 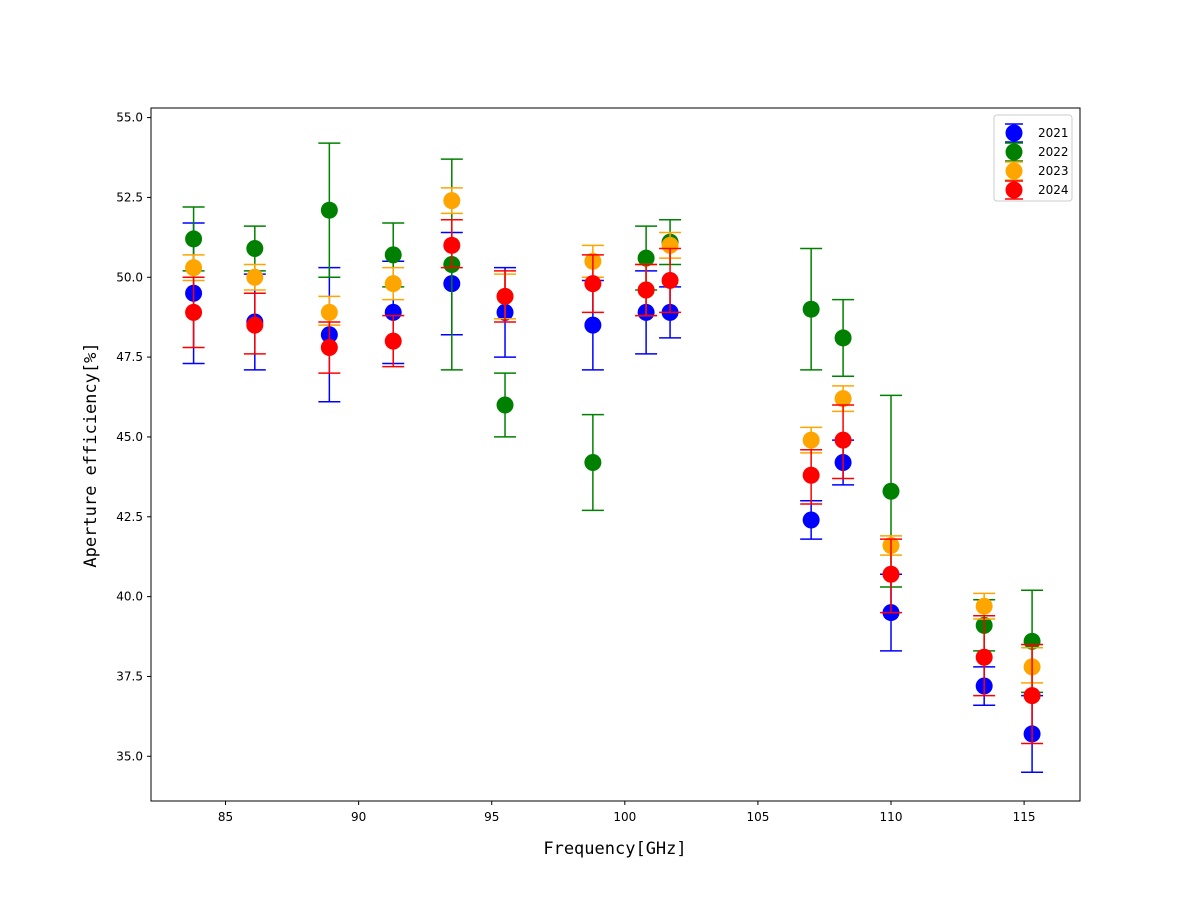 What do you see at coordinates (129, 197) in the screenshot?
I see `y-tick-label: 52.5` at bounding box center [129, 197].